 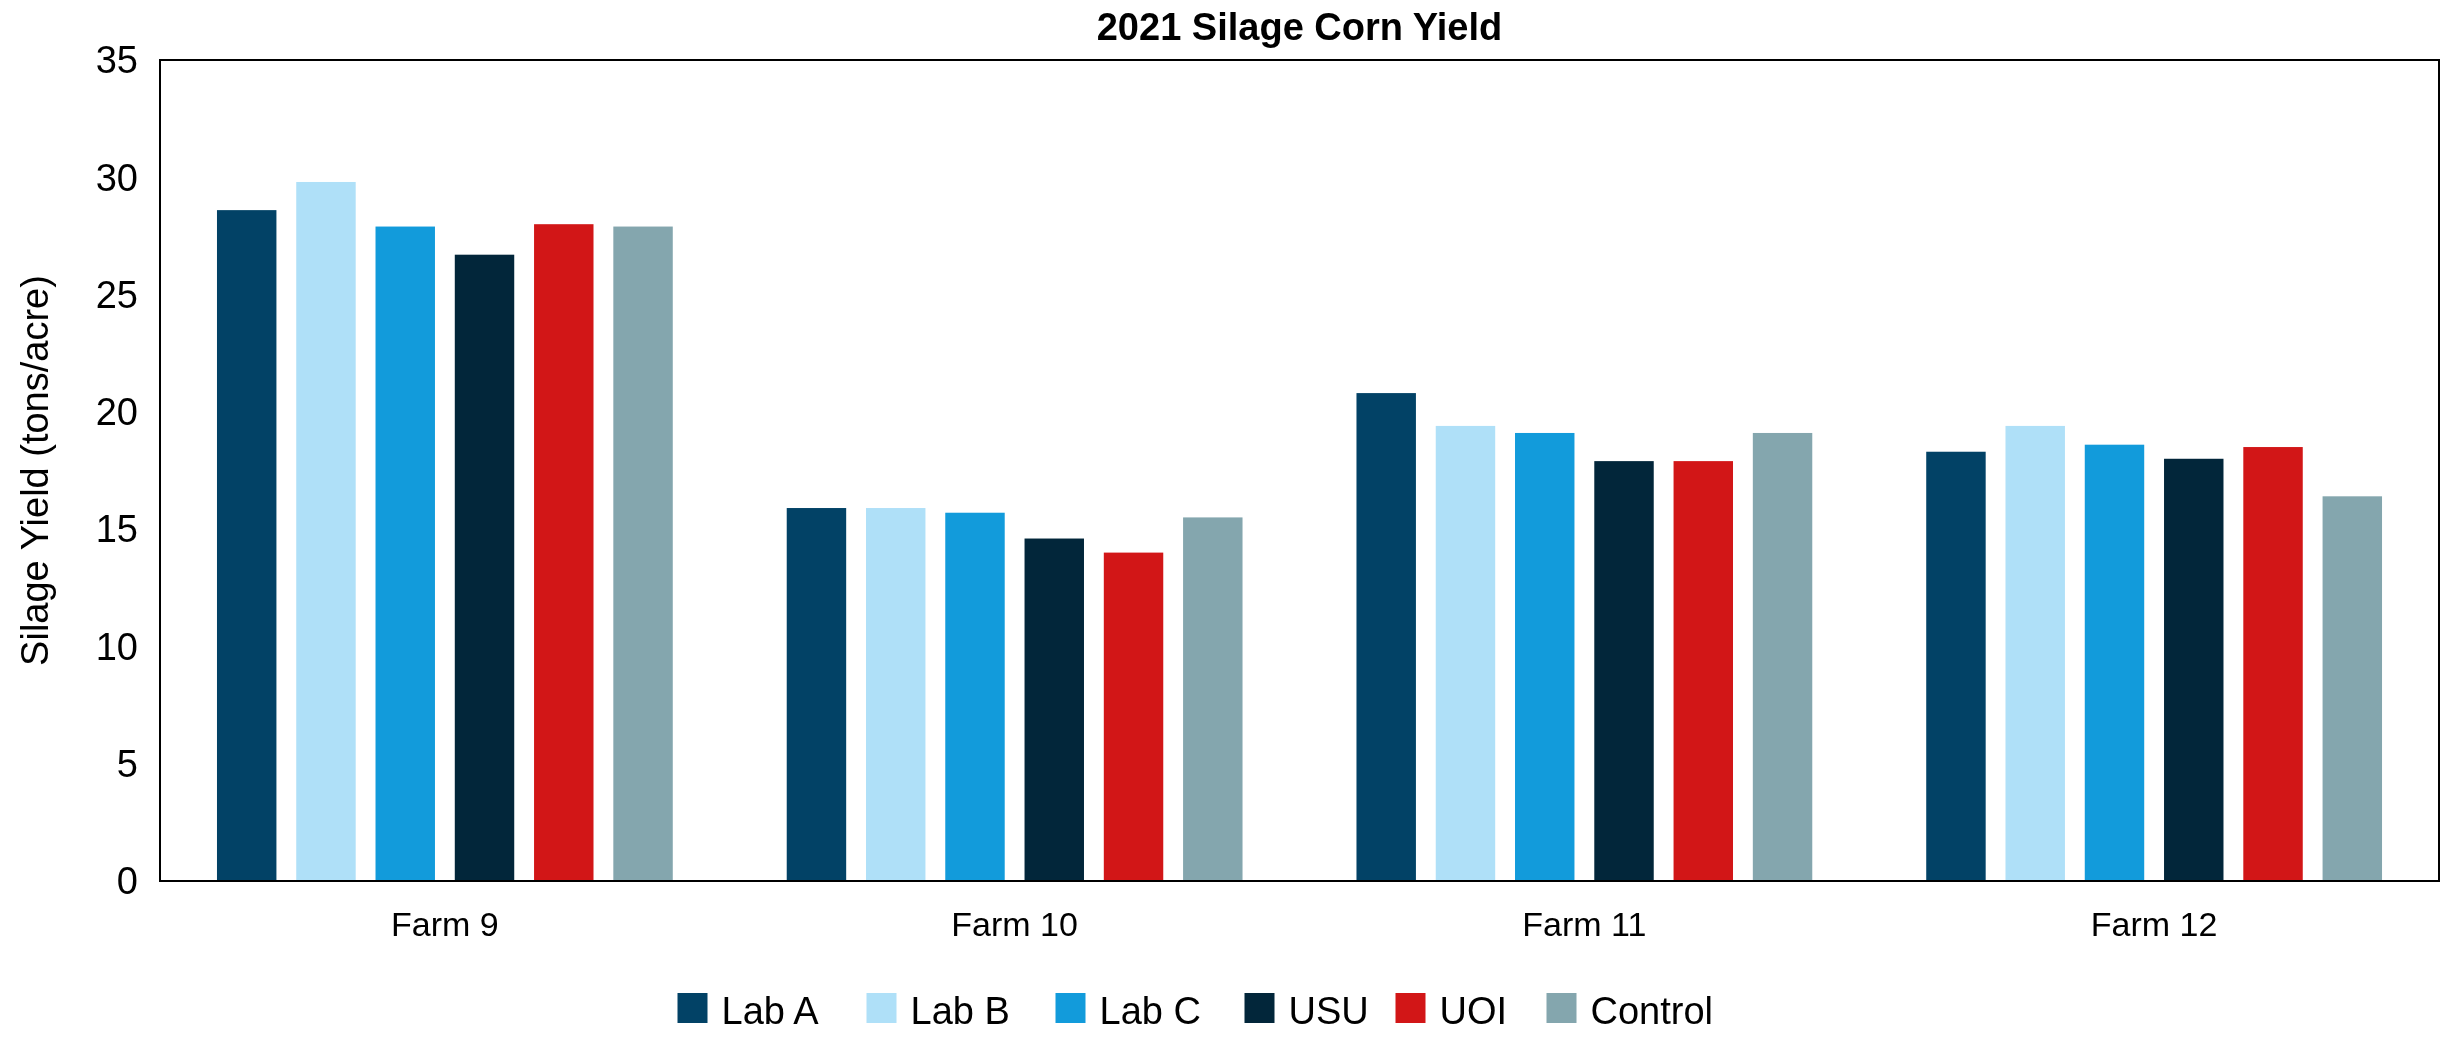 What do you see at coordinates (116, 177) in the screenshot?
I see `y-tick-label: 30` at bounding box center [116, 177].